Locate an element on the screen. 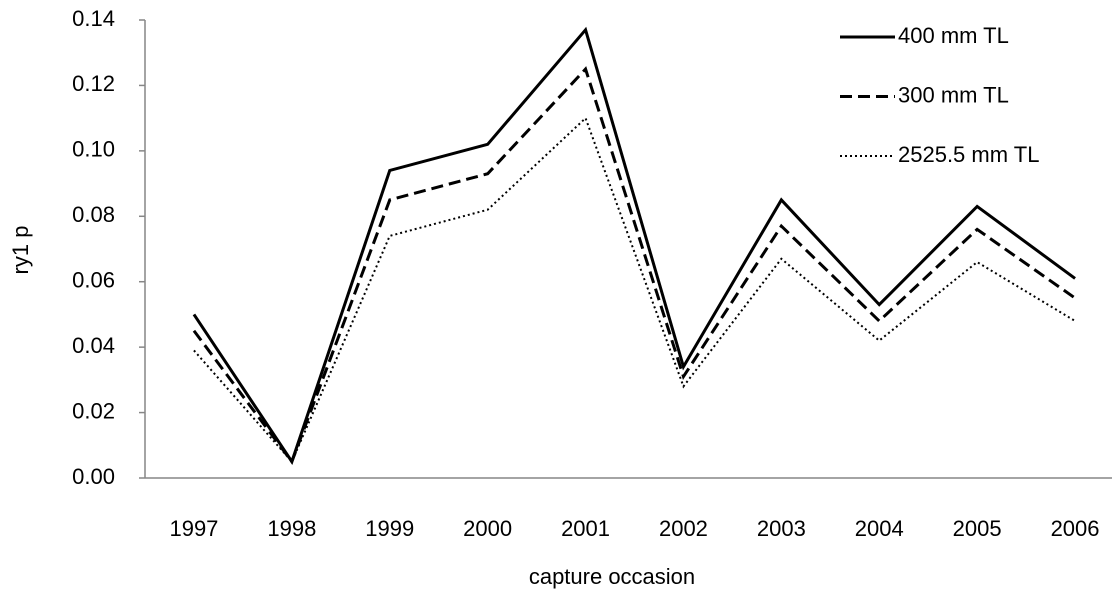 This screenshot has height=597, width=1117. x-tick-label: 2000 is located at coordinates (487, 528).